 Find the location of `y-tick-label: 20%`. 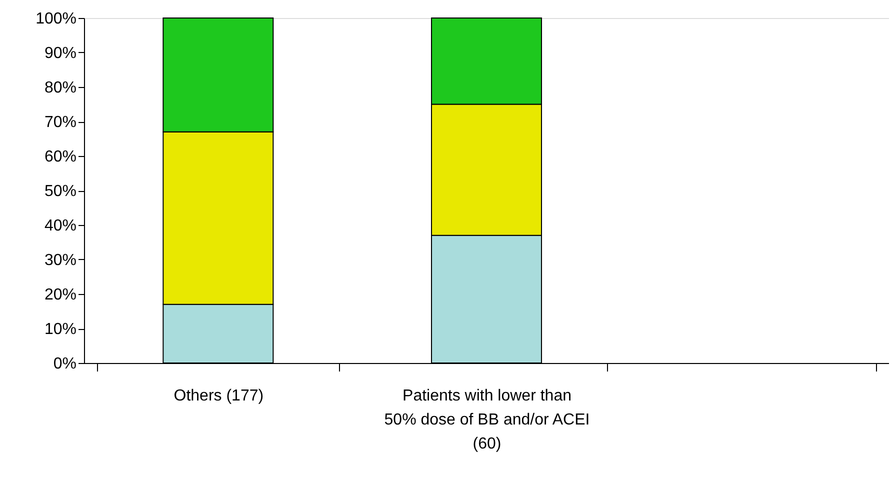

y-tick-label: 20% is located at coordinates (60, 295).